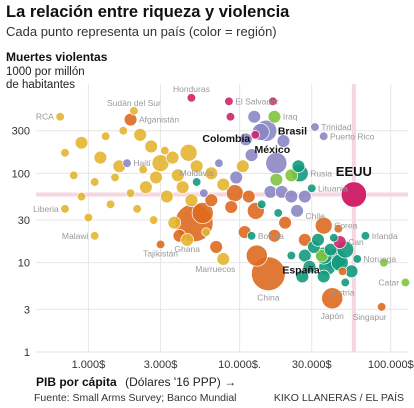 This screenshot has width=414, height=408. Describe the element at coordinates (229, 101) in the screenshot. I see `point-el-salvador` at that location.